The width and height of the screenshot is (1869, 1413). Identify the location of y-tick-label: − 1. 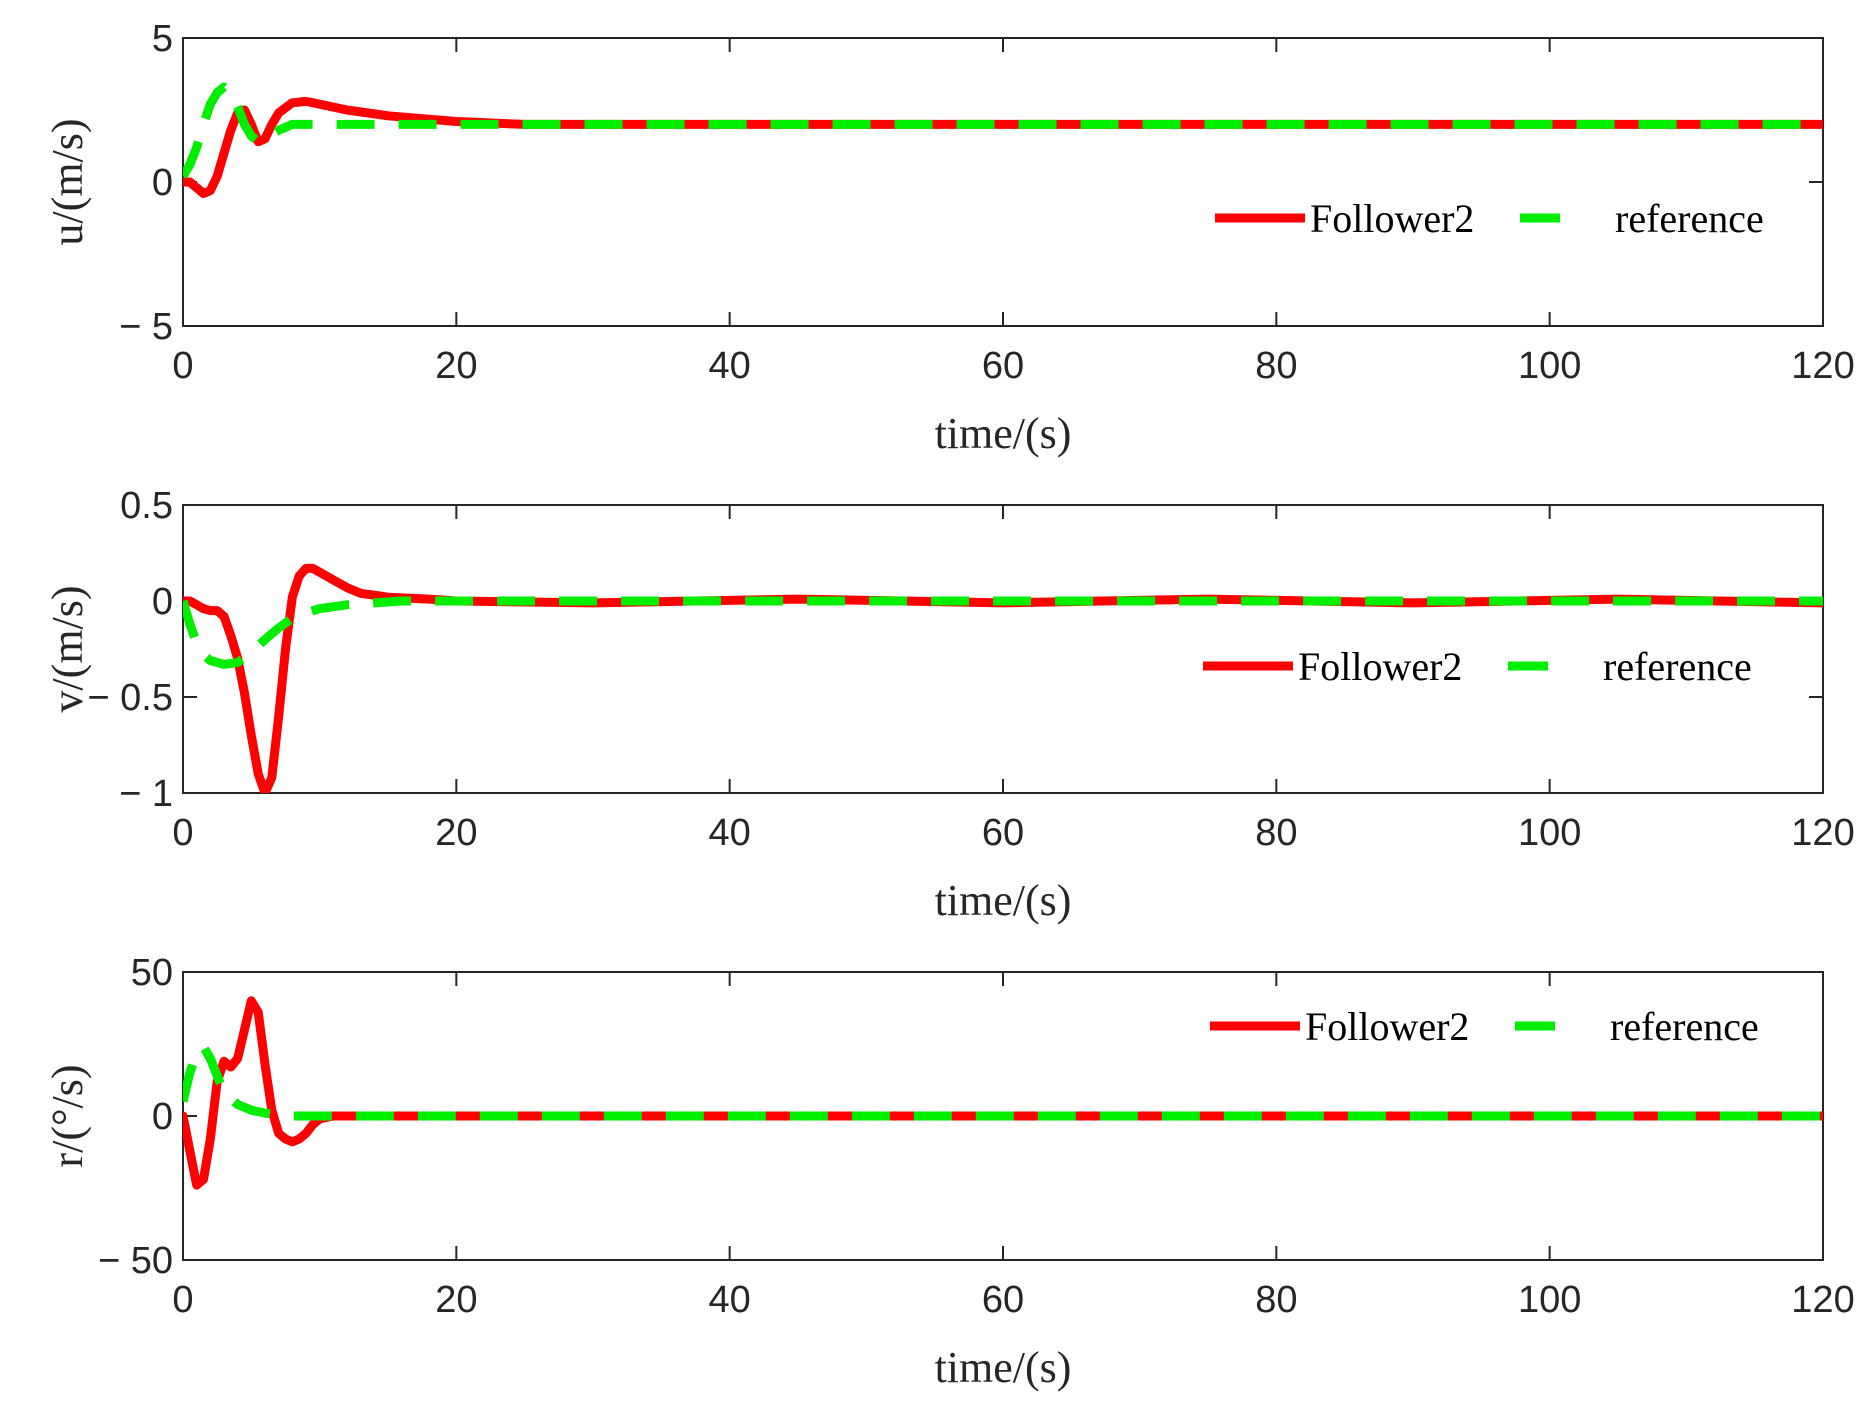
(146, 794).